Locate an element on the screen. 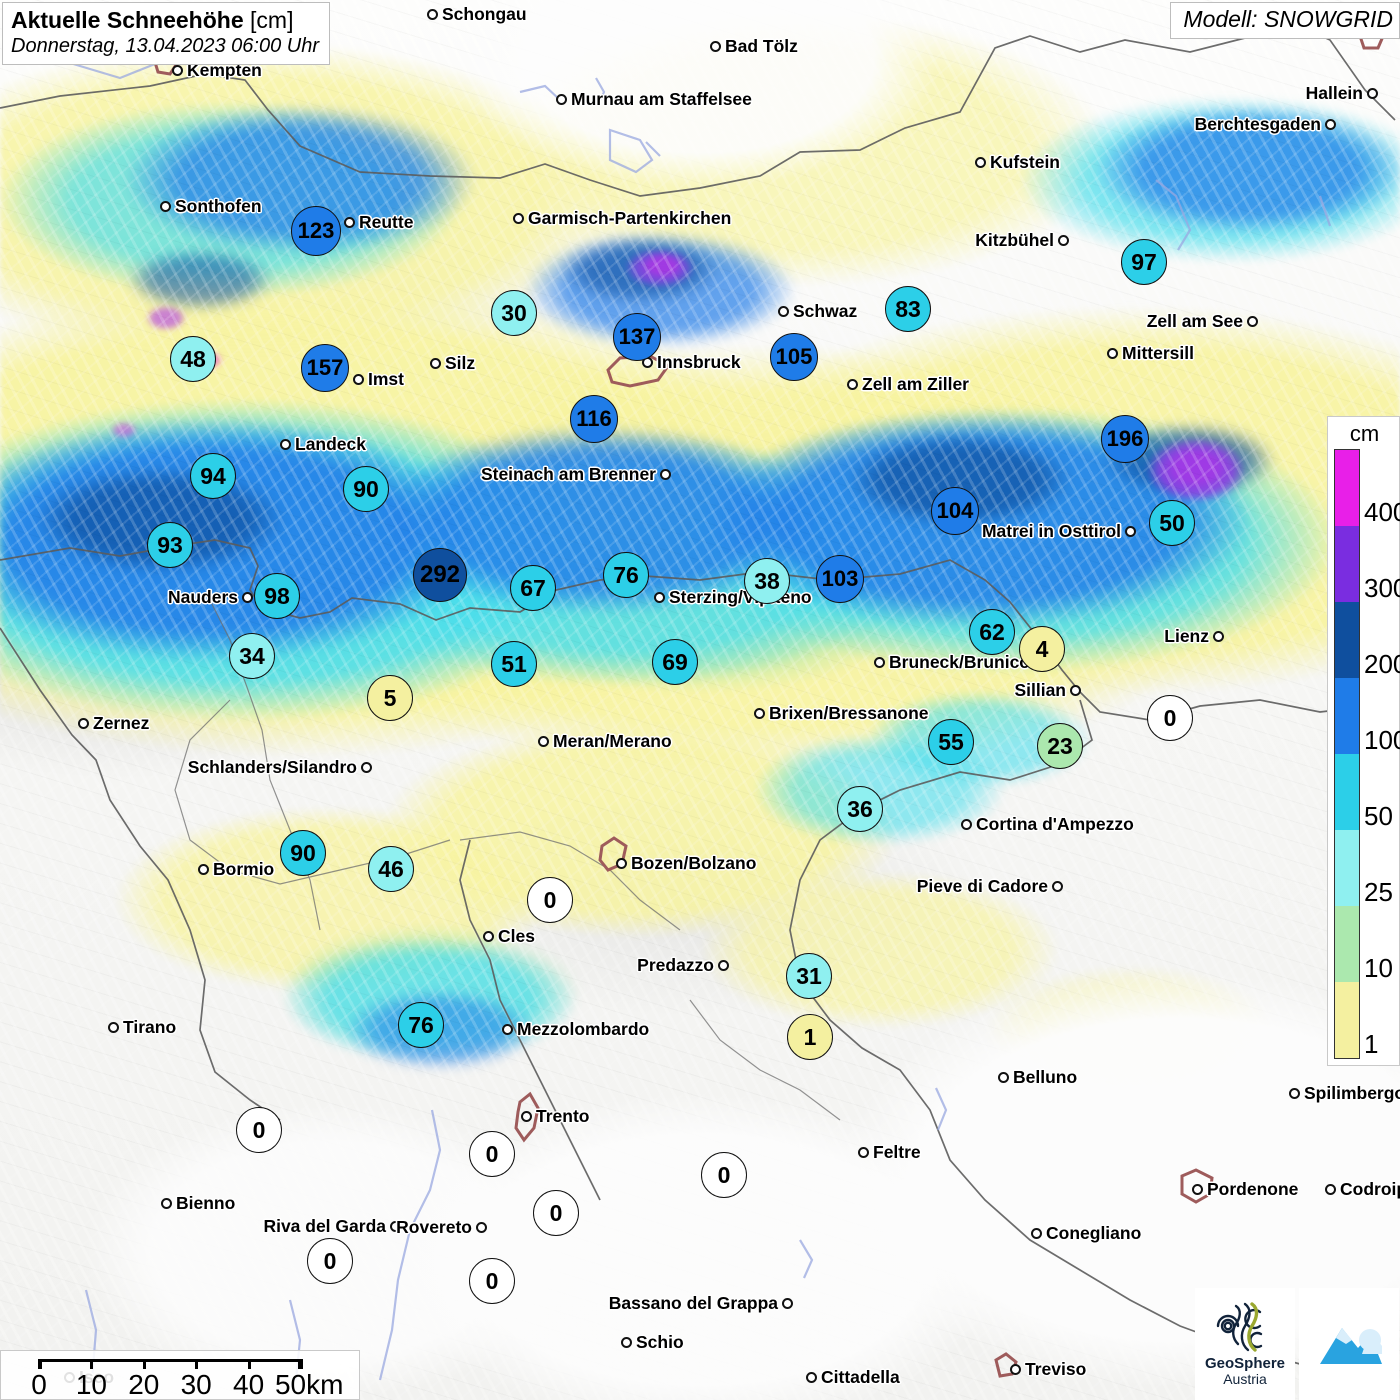 The image size is (1400, 1400). legend-label-300: 300 is located at coordinates (1382, 588).